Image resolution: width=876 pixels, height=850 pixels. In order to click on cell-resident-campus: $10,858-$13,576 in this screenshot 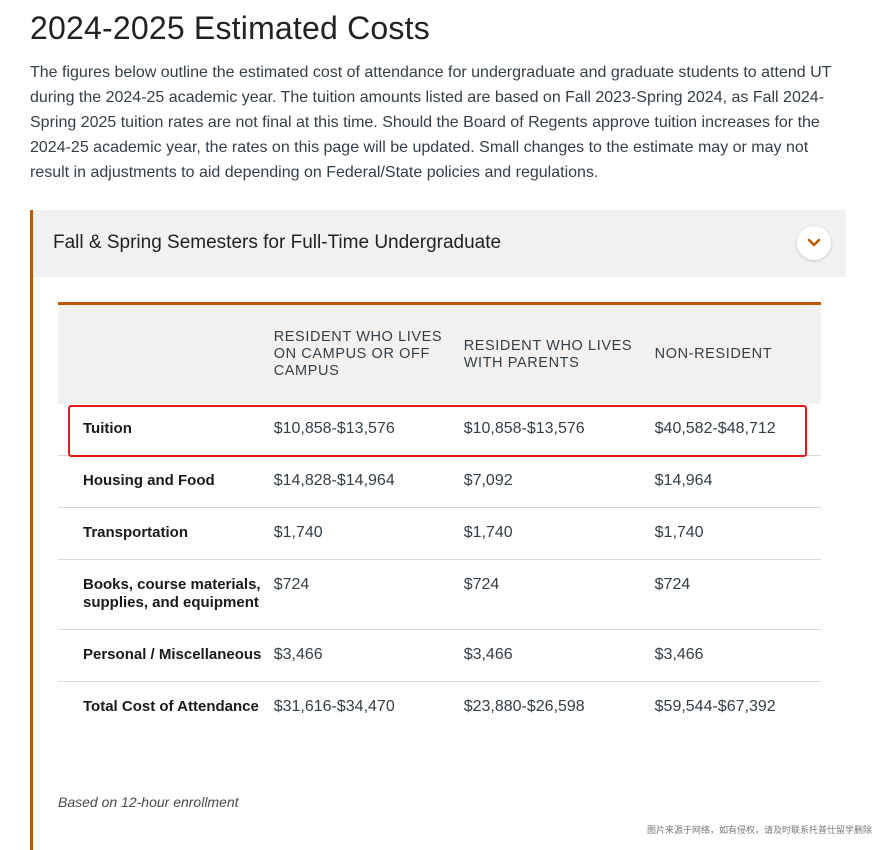, I will do `click(368, 430)`.